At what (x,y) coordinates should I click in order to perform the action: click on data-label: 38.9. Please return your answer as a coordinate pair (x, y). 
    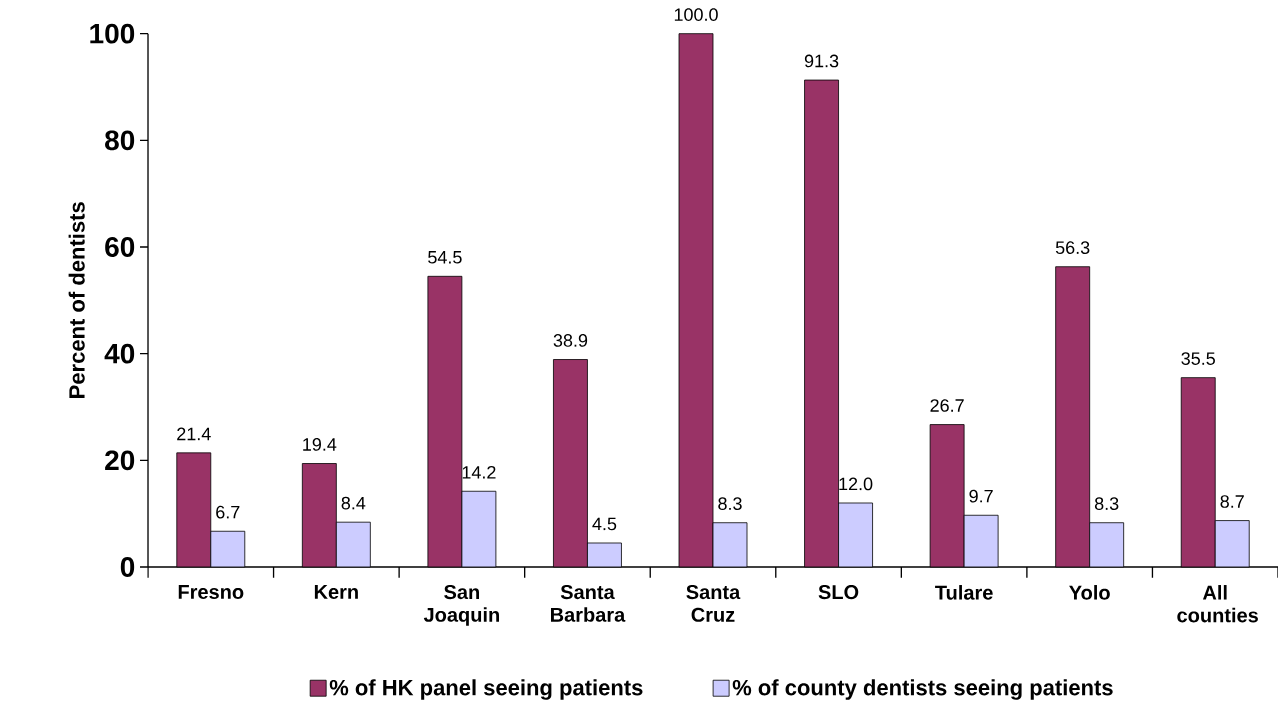
    Looking at the image, I should click on (570, 340).